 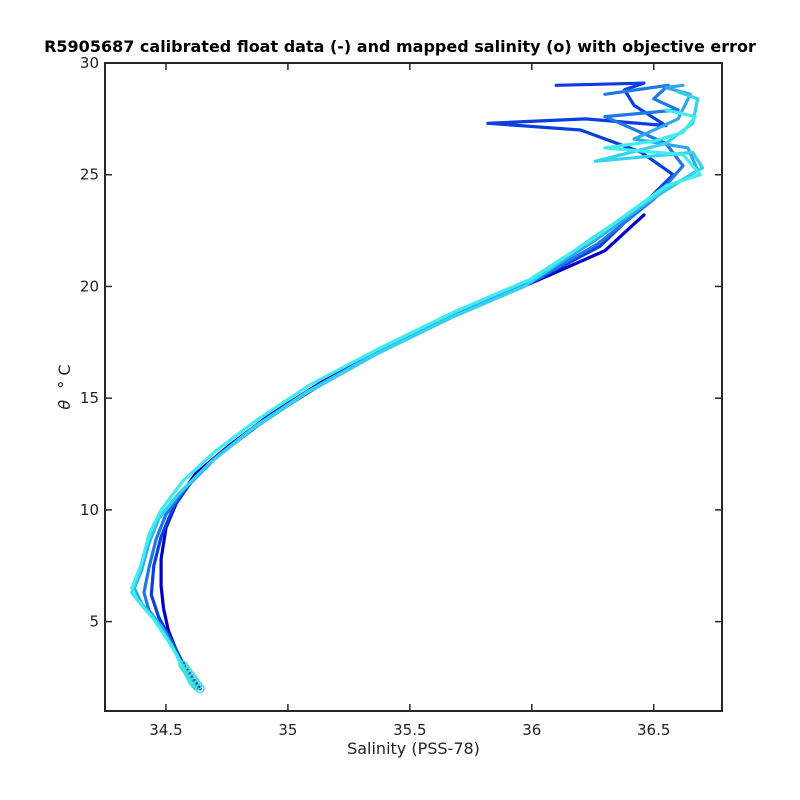 What do you see at coordinates (287, 730) in the screenshot?
I see `x-tick-label: 35` at bounding box center [287, 730].